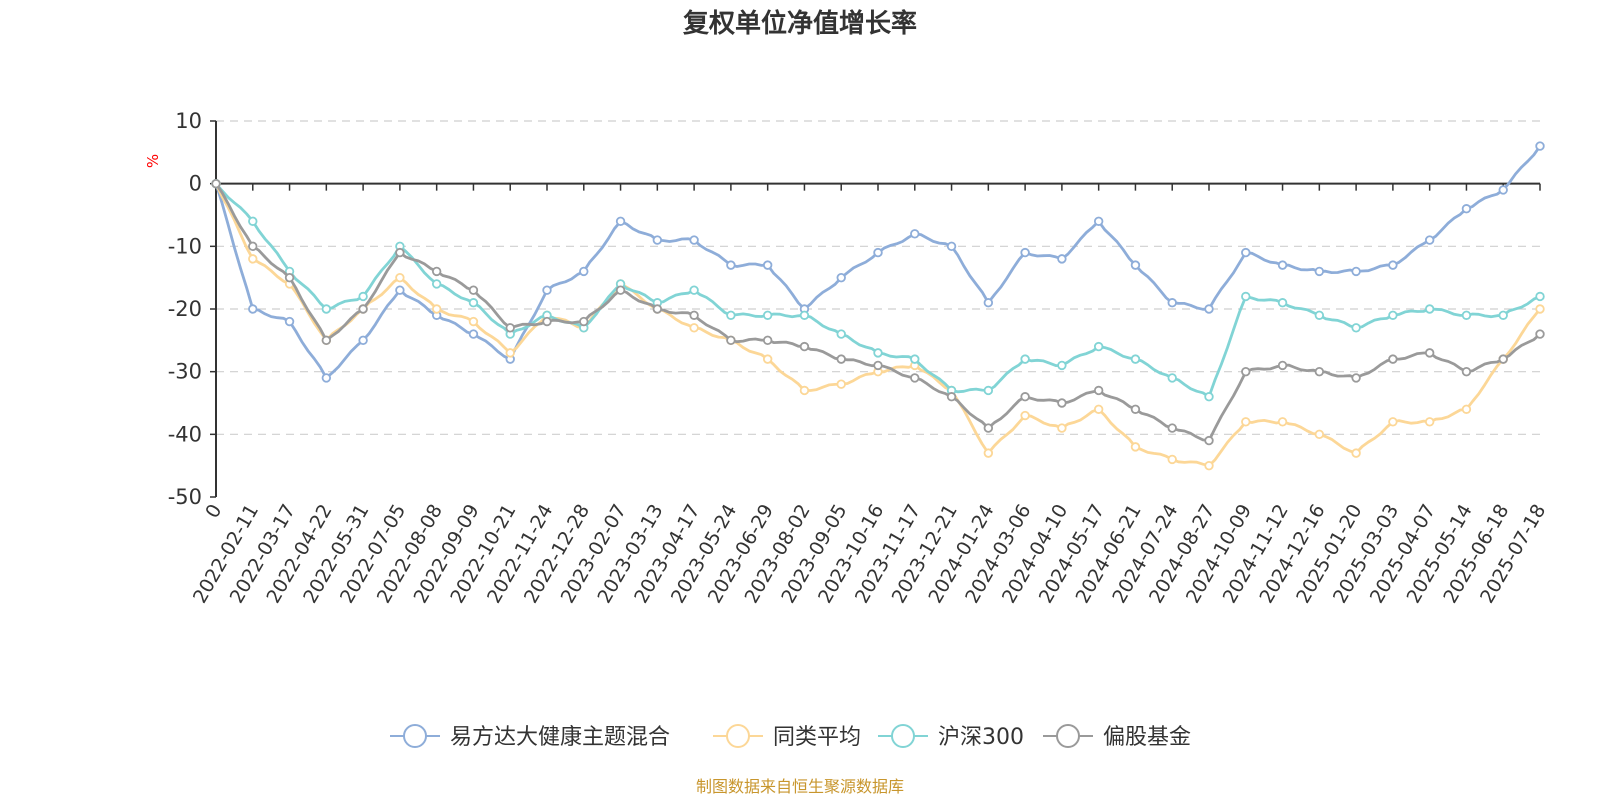 The height and width of the screenshot is (800, 1600). Describe the element at coordinates (213, 511) in the screenshot. I see `x-tick-label: 0` at that location.